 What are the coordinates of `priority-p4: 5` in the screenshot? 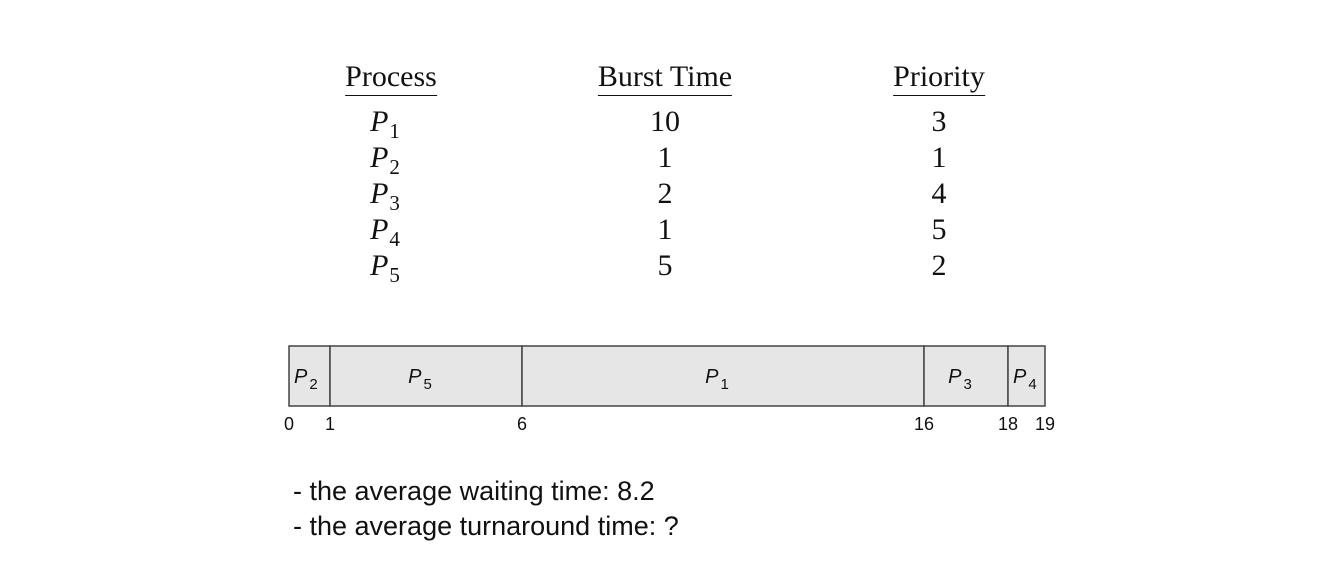 It's located at (939, 229).